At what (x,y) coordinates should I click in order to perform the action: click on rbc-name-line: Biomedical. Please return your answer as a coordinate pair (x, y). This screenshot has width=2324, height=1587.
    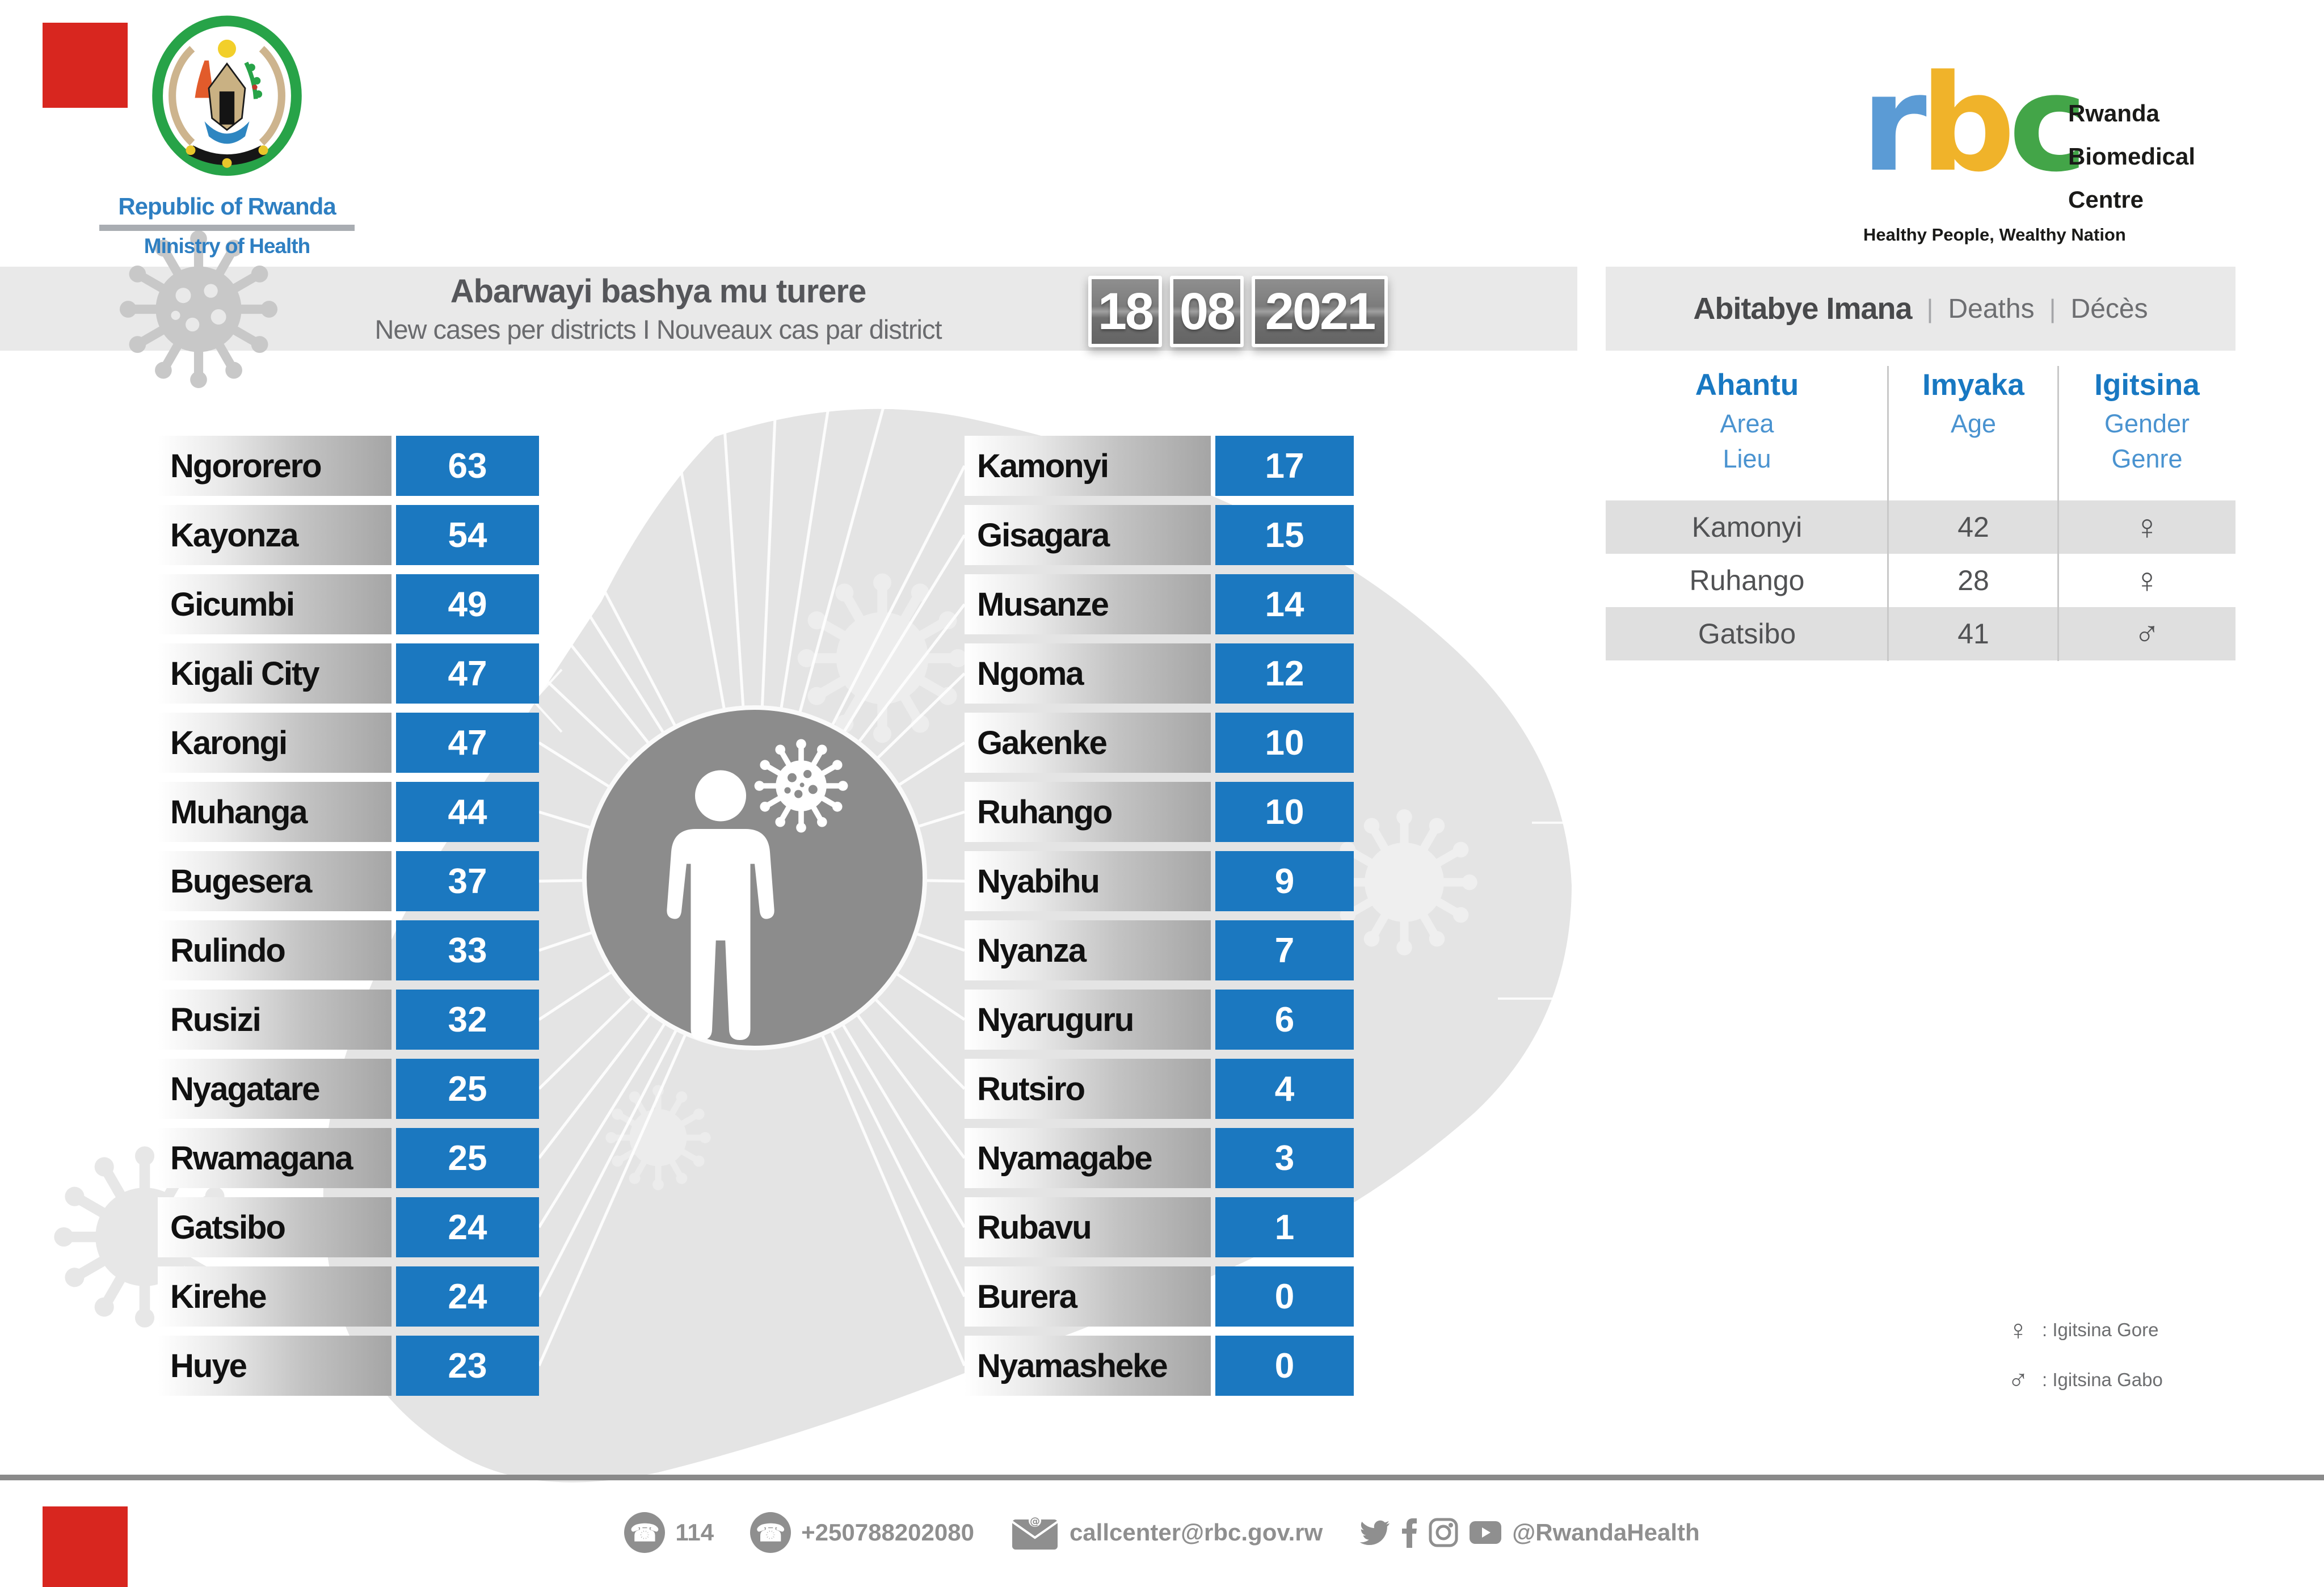
    Looking at the image, I should click on (2132, 156).